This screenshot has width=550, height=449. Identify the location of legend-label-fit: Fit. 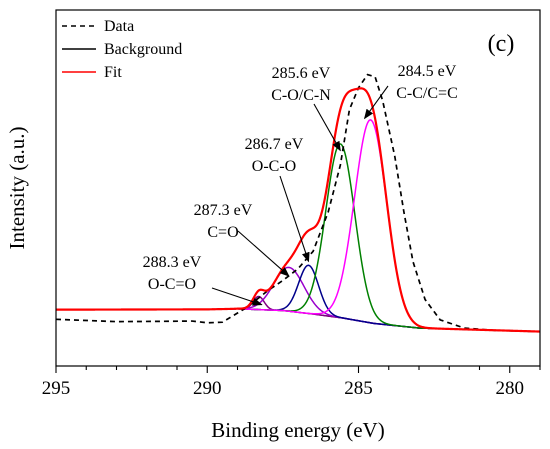
(113, 72).